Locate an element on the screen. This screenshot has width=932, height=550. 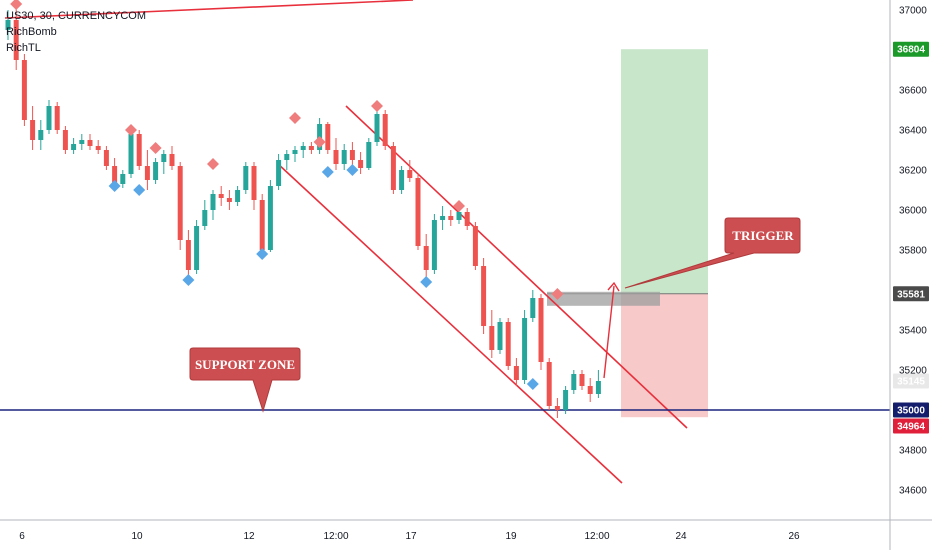
stop-price-badge is located at coordinates (911, 426).